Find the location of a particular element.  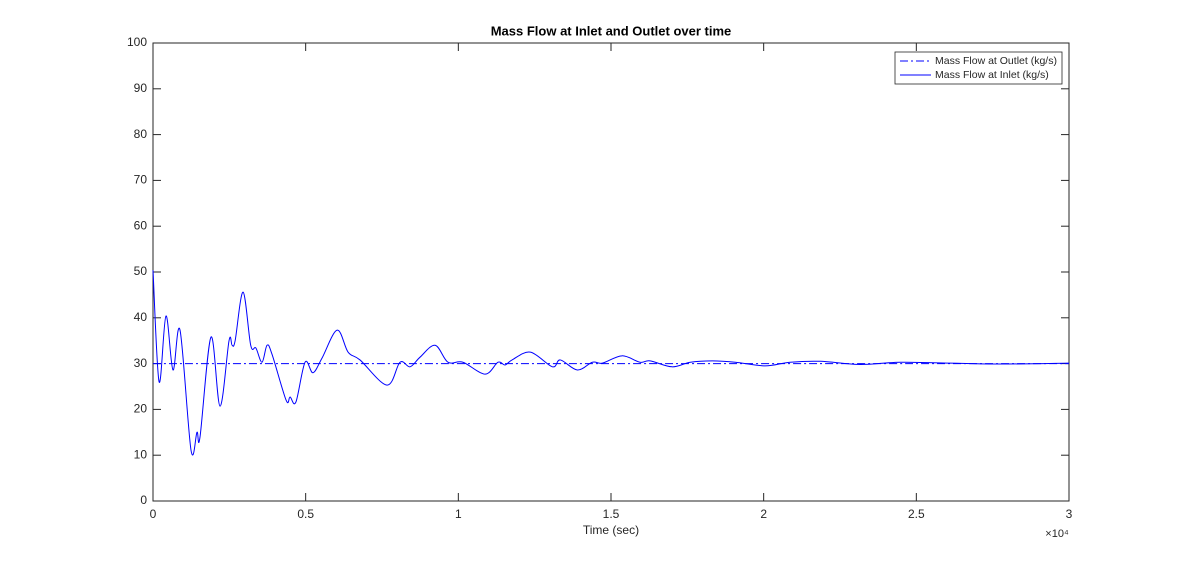

x-axis-label: Time (sec) is located at coordinates (611, 530).